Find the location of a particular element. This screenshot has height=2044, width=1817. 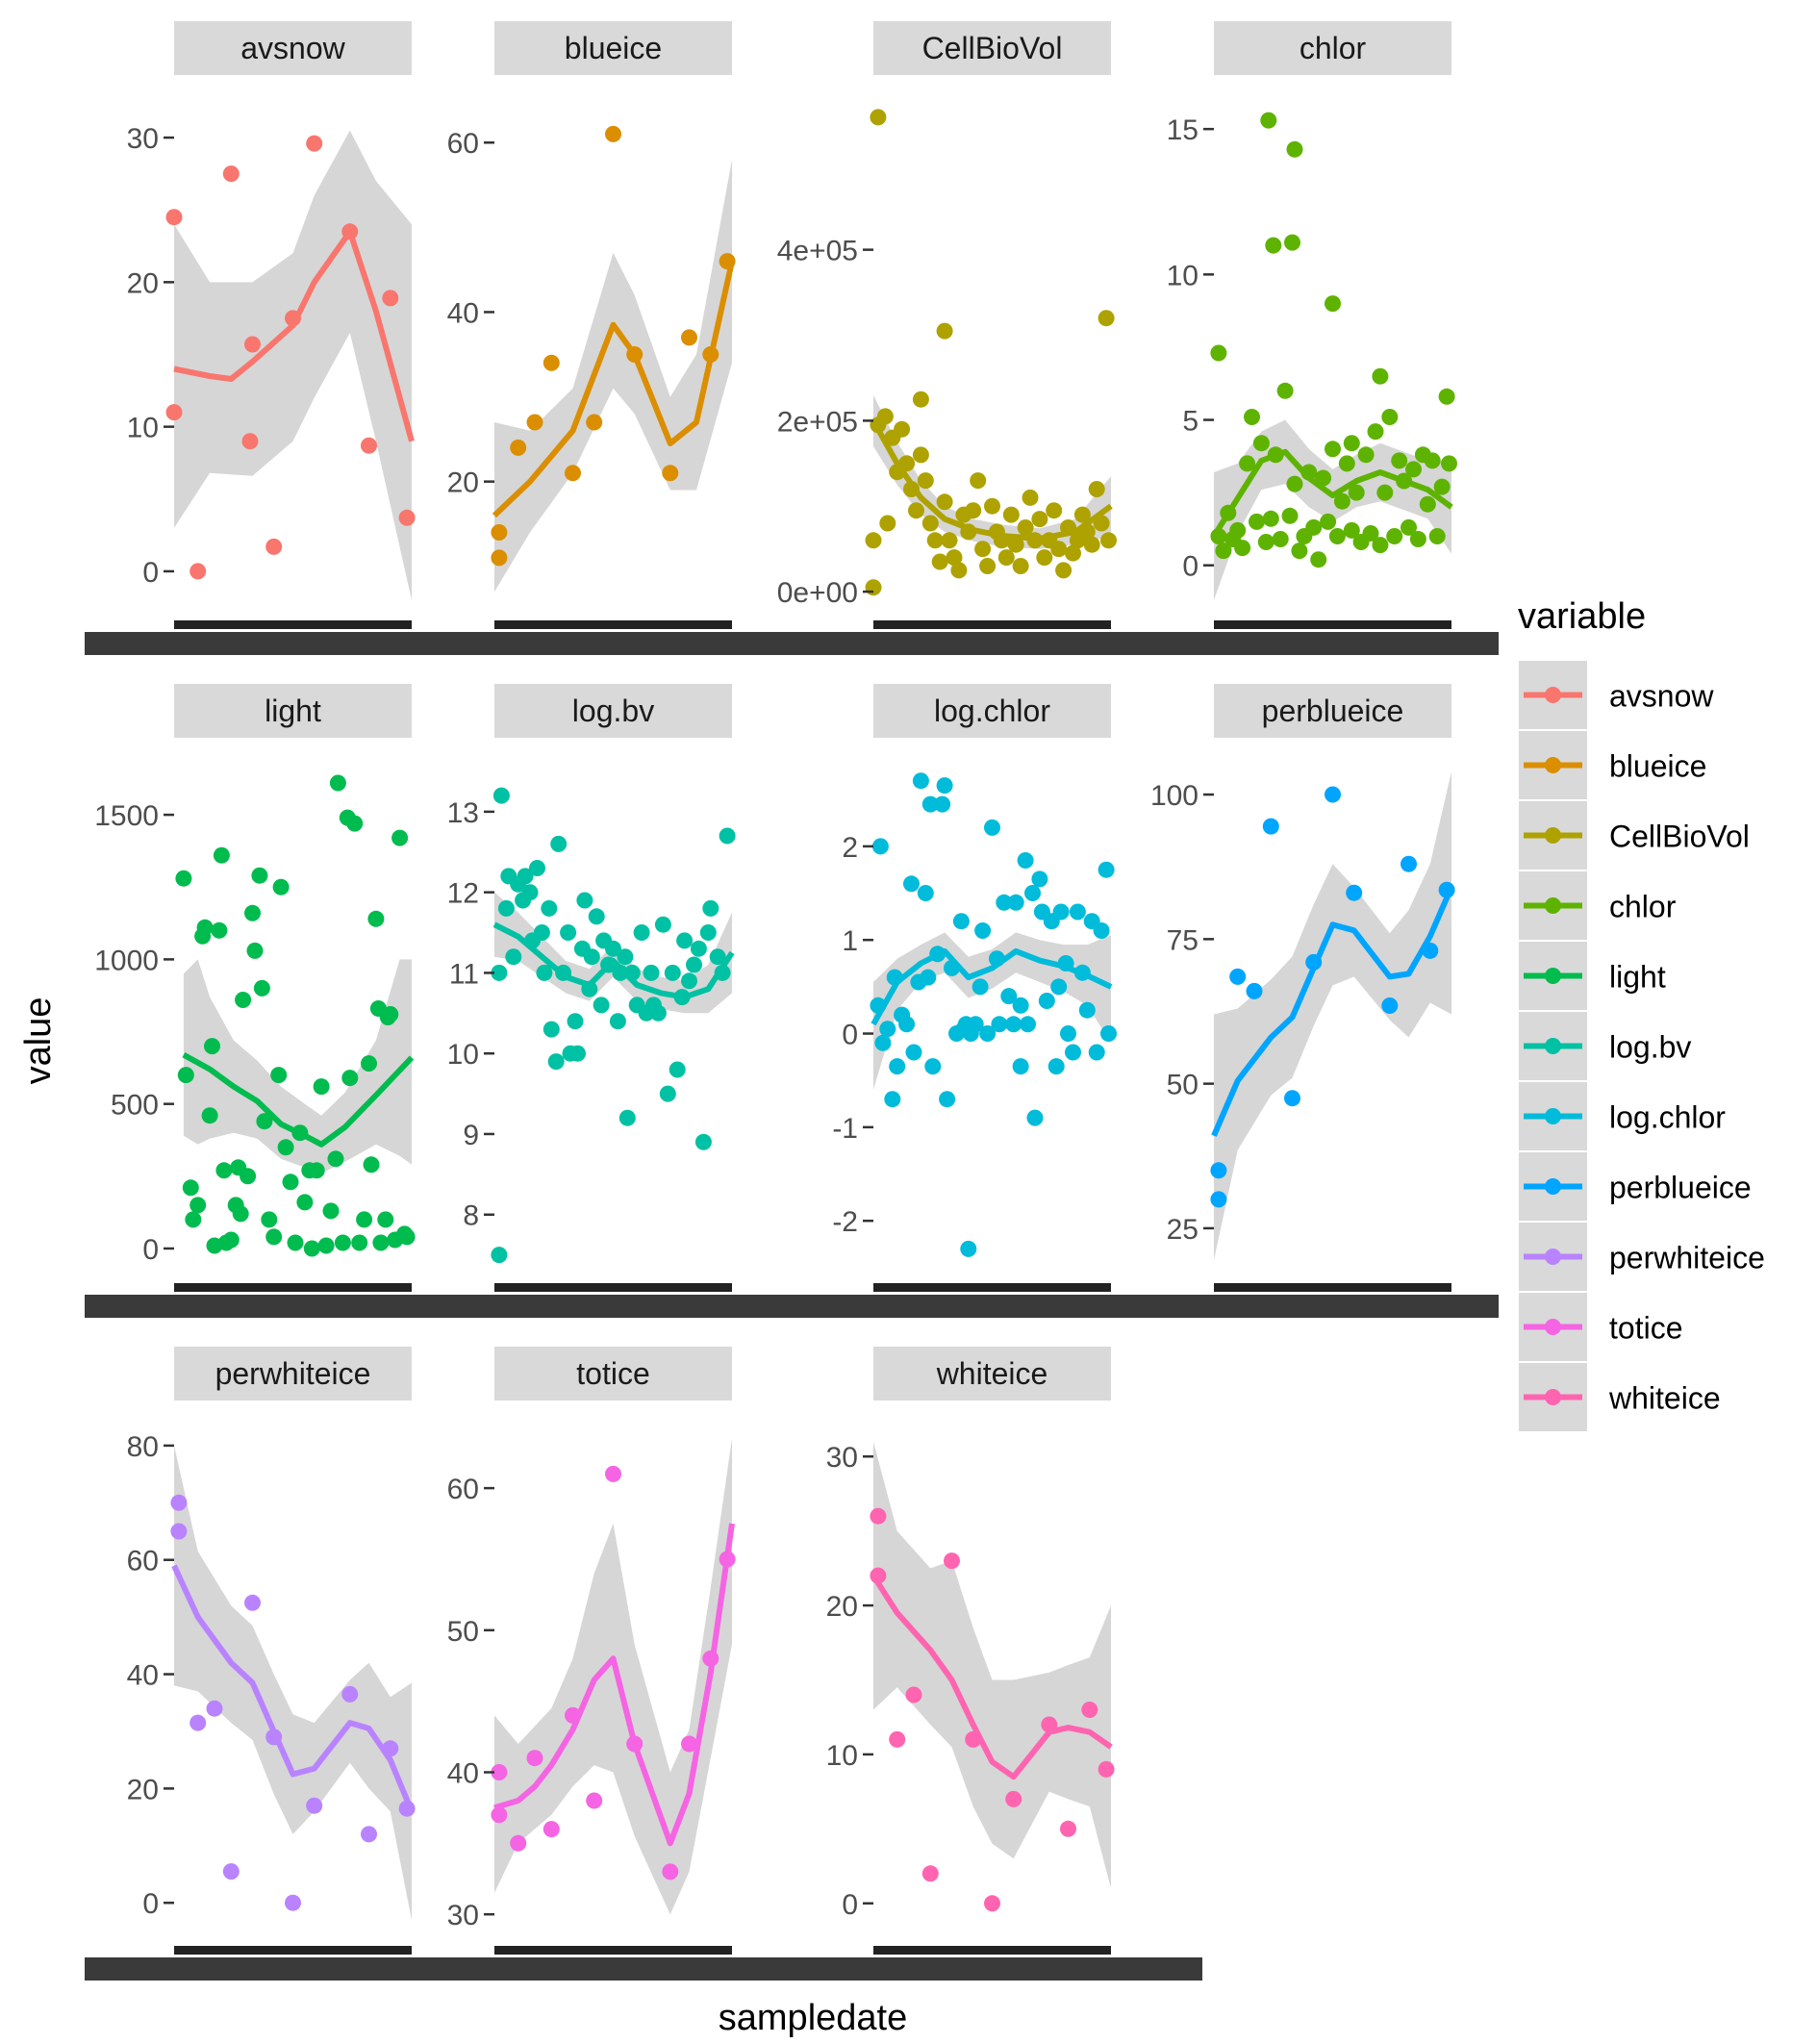

strip-label-light: light is located at coordinates (293, 711).